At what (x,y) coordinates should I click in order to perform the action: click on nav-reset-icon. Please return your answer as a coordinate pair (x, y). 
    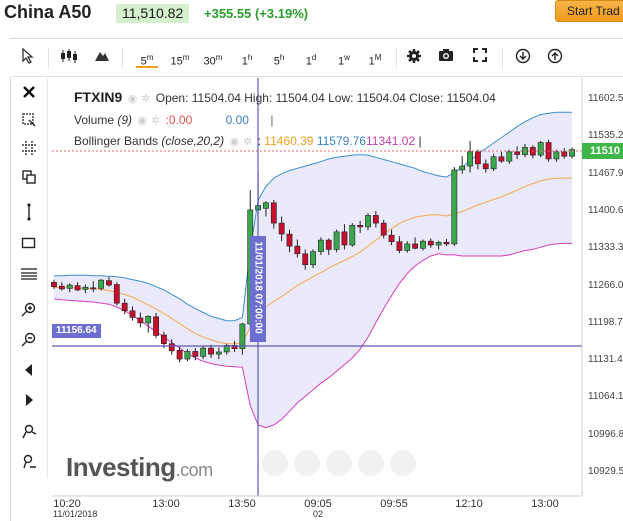
    Looking at the image, I should click on (371, 463).